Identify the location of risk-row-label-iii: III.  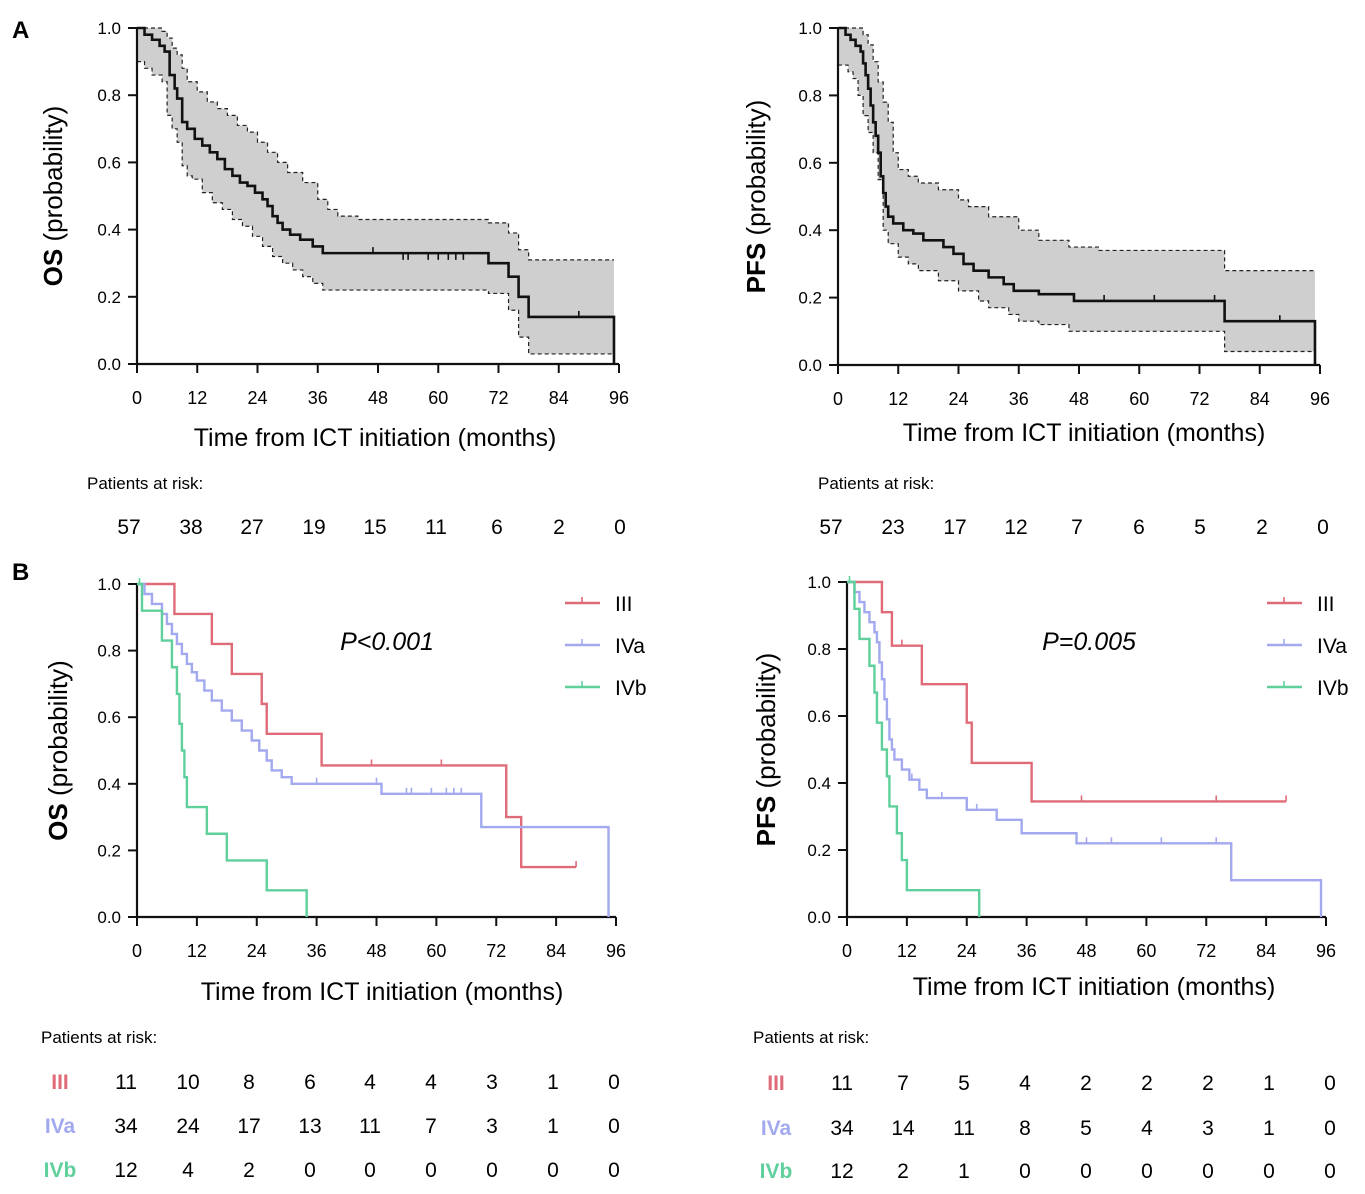
(776, 1083).